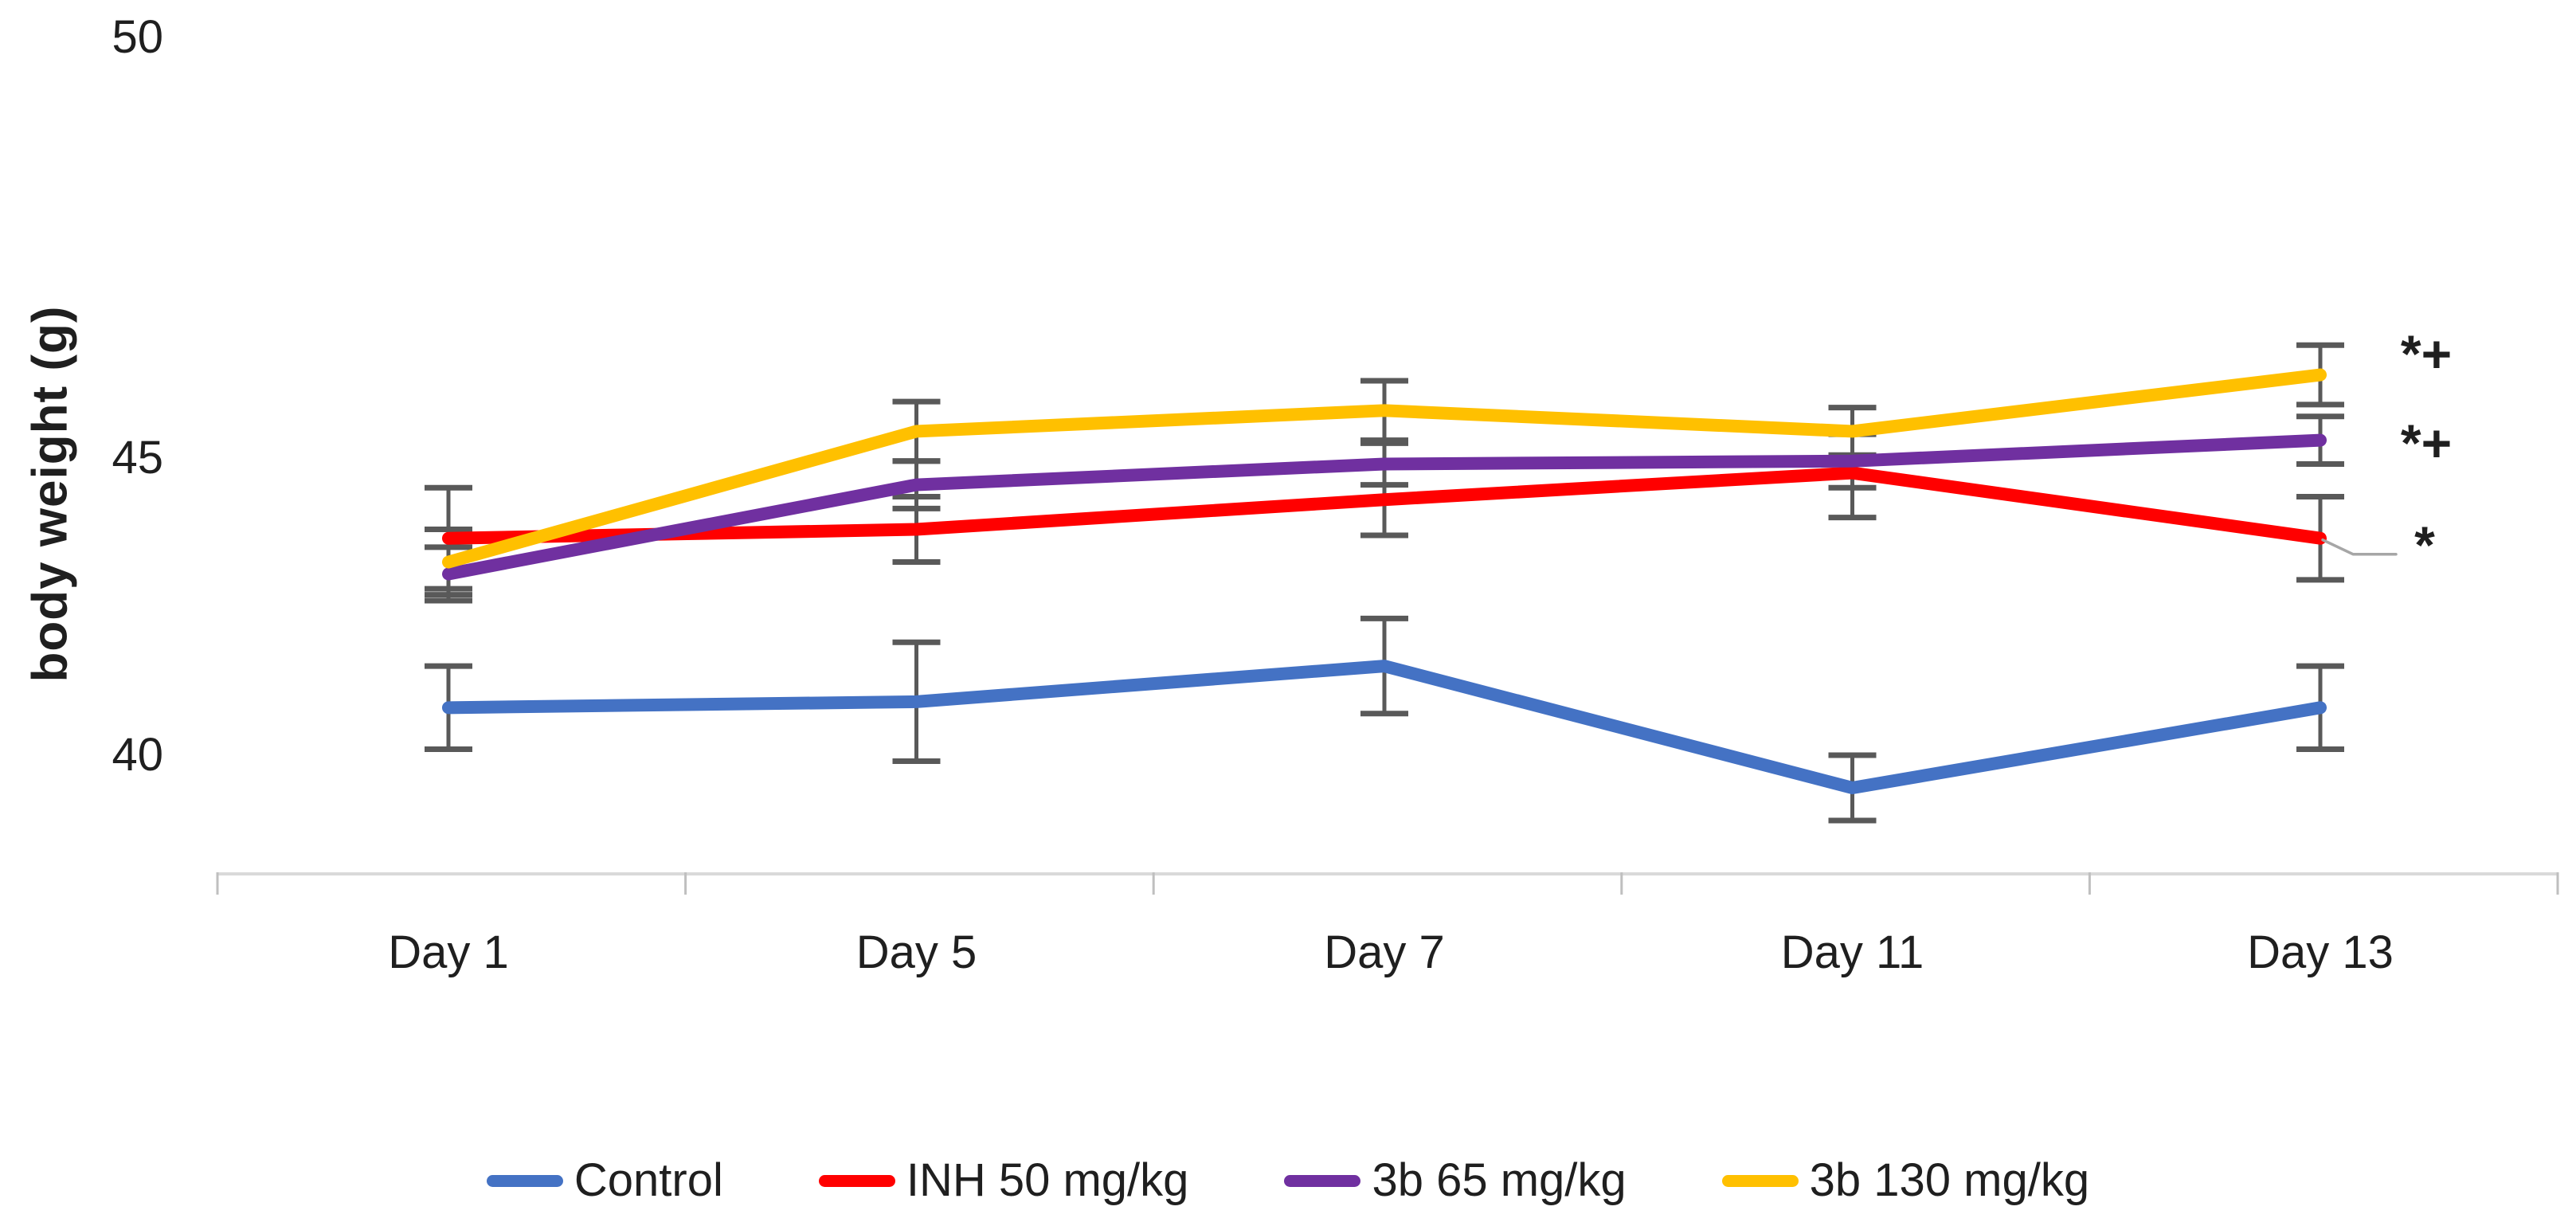 This screenshot has height=1226, width=2576. I want to click on y-tick-label-45: 45, so click(137, 458).